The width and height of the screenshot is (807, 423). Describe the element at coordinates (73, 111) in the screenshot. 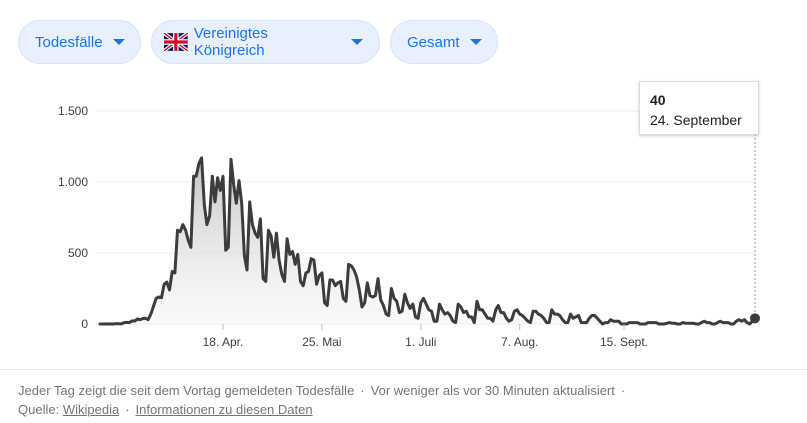

I see `y-tick-label: 1.500` at that location.